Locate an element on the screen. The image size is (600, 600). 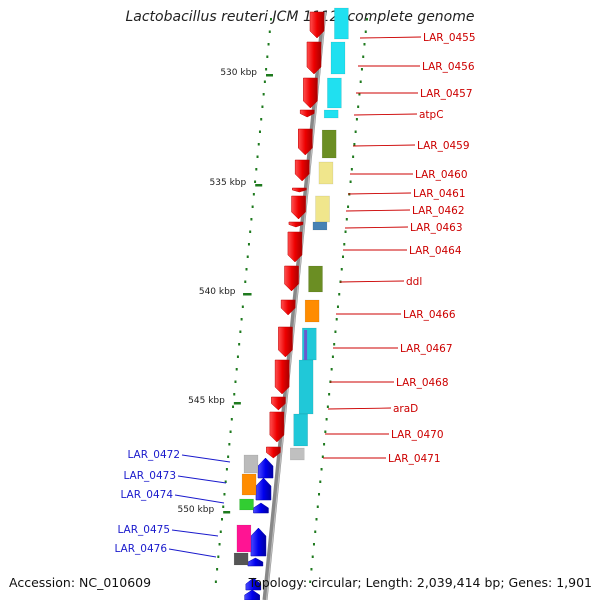
gene-label-right: LAR_0463 is located at coordinates (436, 228).